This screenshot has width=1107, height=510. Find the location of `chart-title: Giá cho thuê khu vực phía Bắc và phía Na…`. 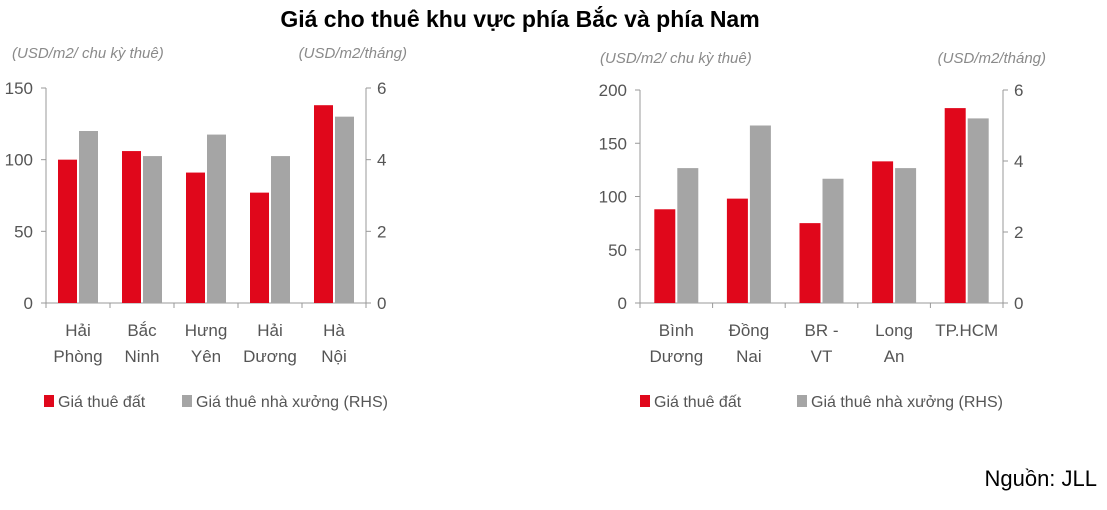

chart-title: Giá cho thuê khu vực phía Bắc và phía Na… is located at coordinates (520, 19).